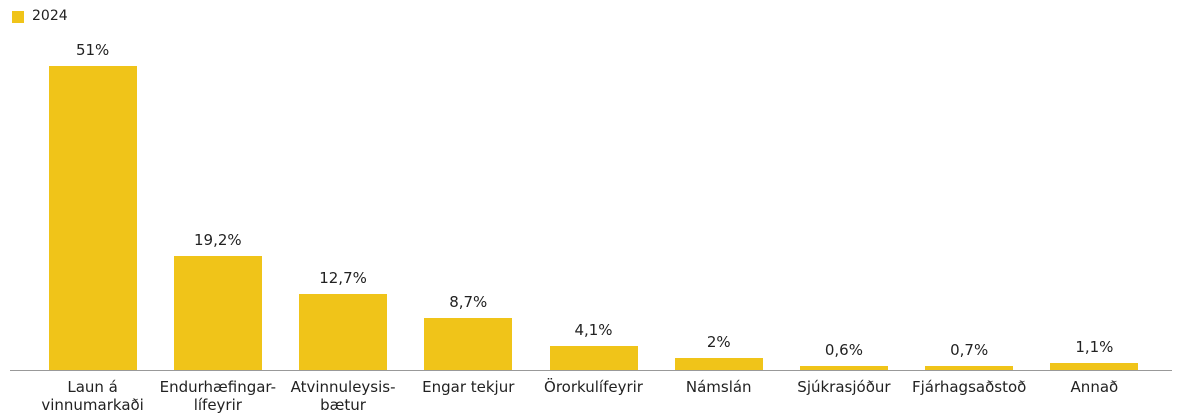 This screenshot has width=1182, height=420. I want to click on x-tick-label: Fjárhagsaðstoð, so click(969, 387).